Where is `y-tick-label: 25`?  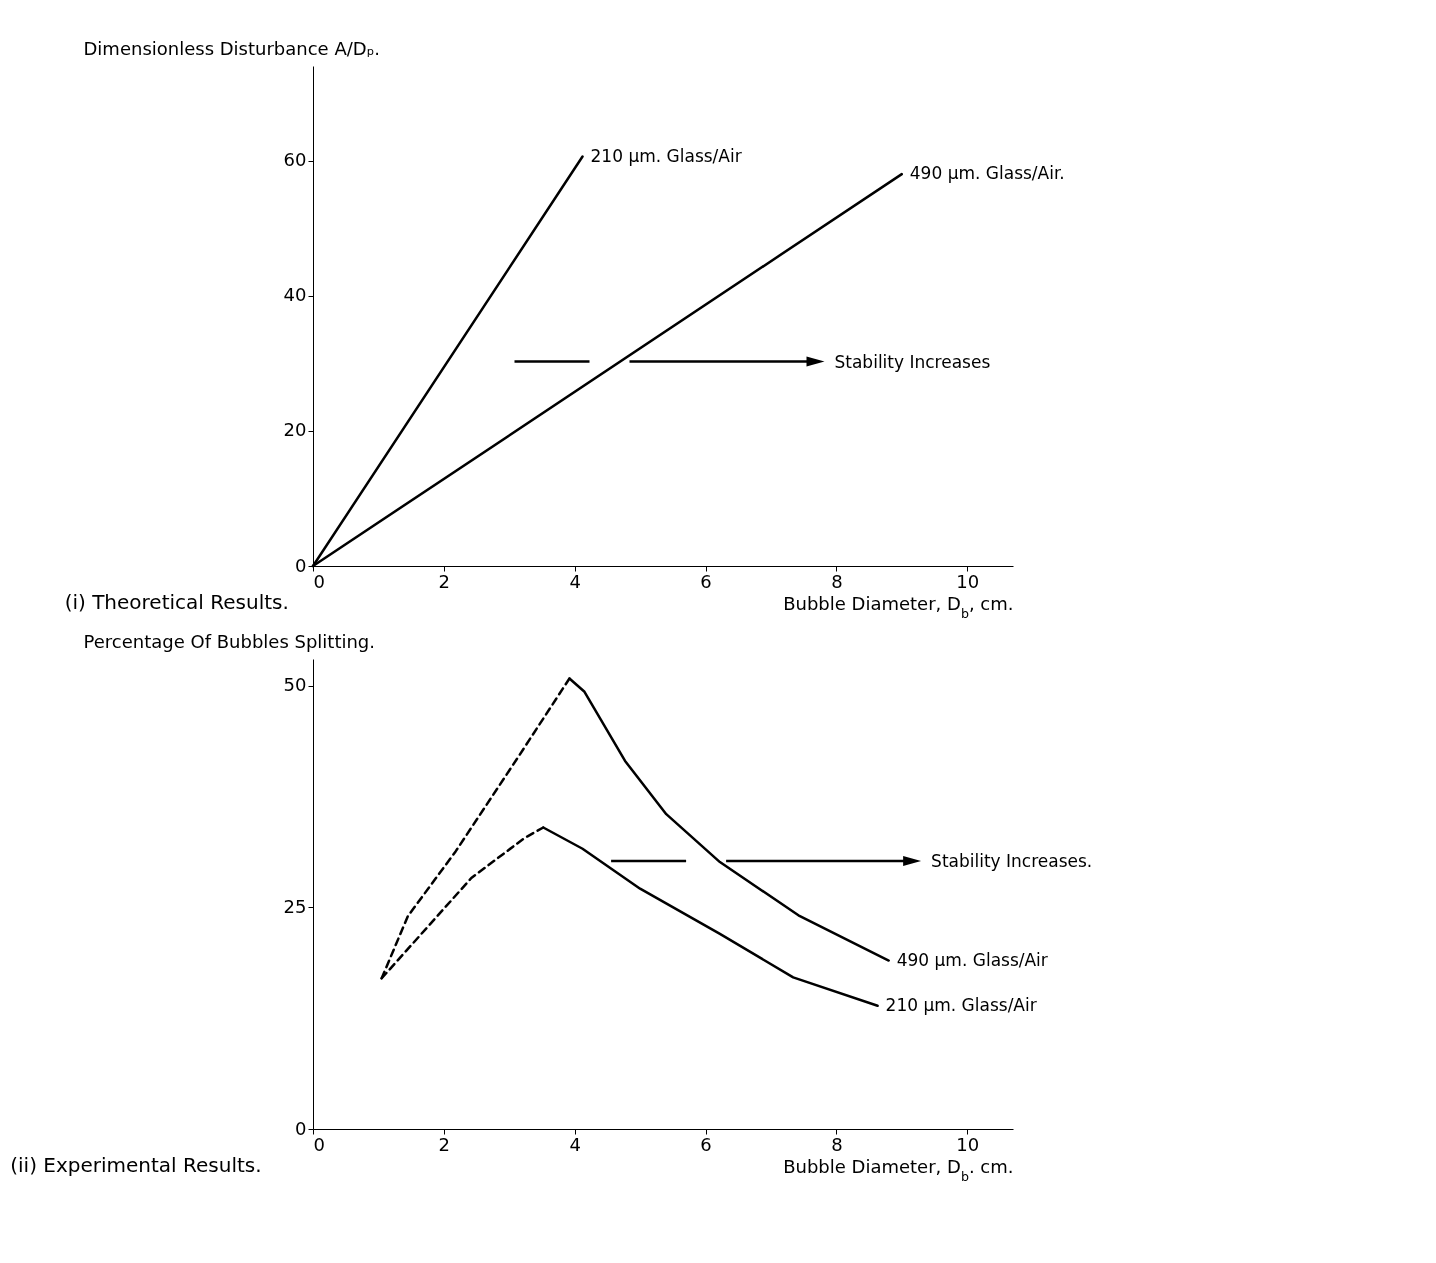 y-tick-label: 25 is located at coordinates (295, 906).